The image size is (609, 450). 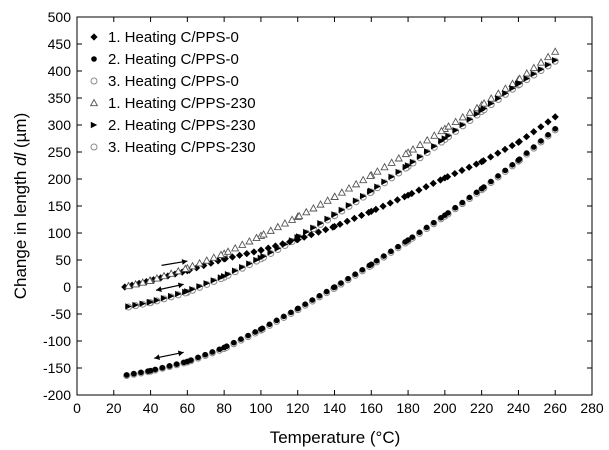 I want to click on y-tick-label: 500, so click(x=60, y=17).